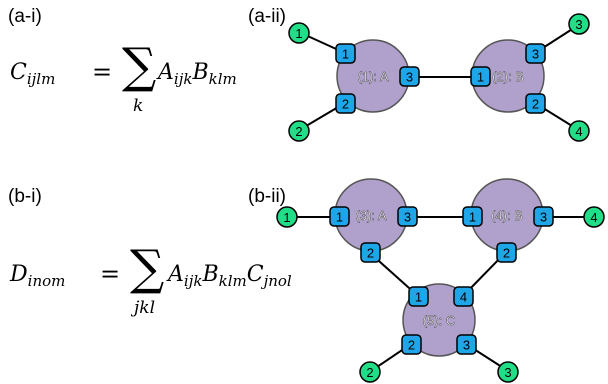 The width and height of the screenshot is (608, 384). Describe the element at coordinates (372, 76) in the screenshot. I see `tensor-node-a1-label: (1): A` at that location.